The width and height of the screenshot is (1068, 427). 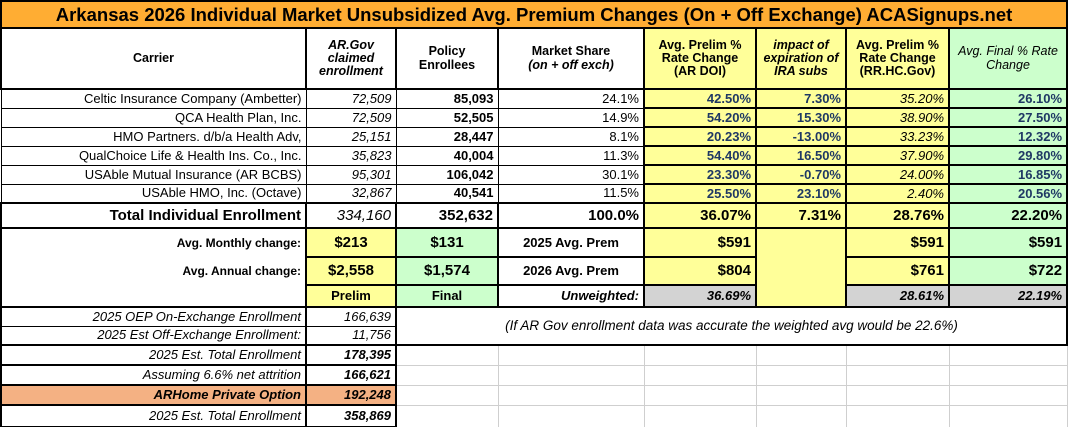 I want to click on col-header-argov-enrollment: AR.Gov claimed enrollment, so click(x=351, y=58).